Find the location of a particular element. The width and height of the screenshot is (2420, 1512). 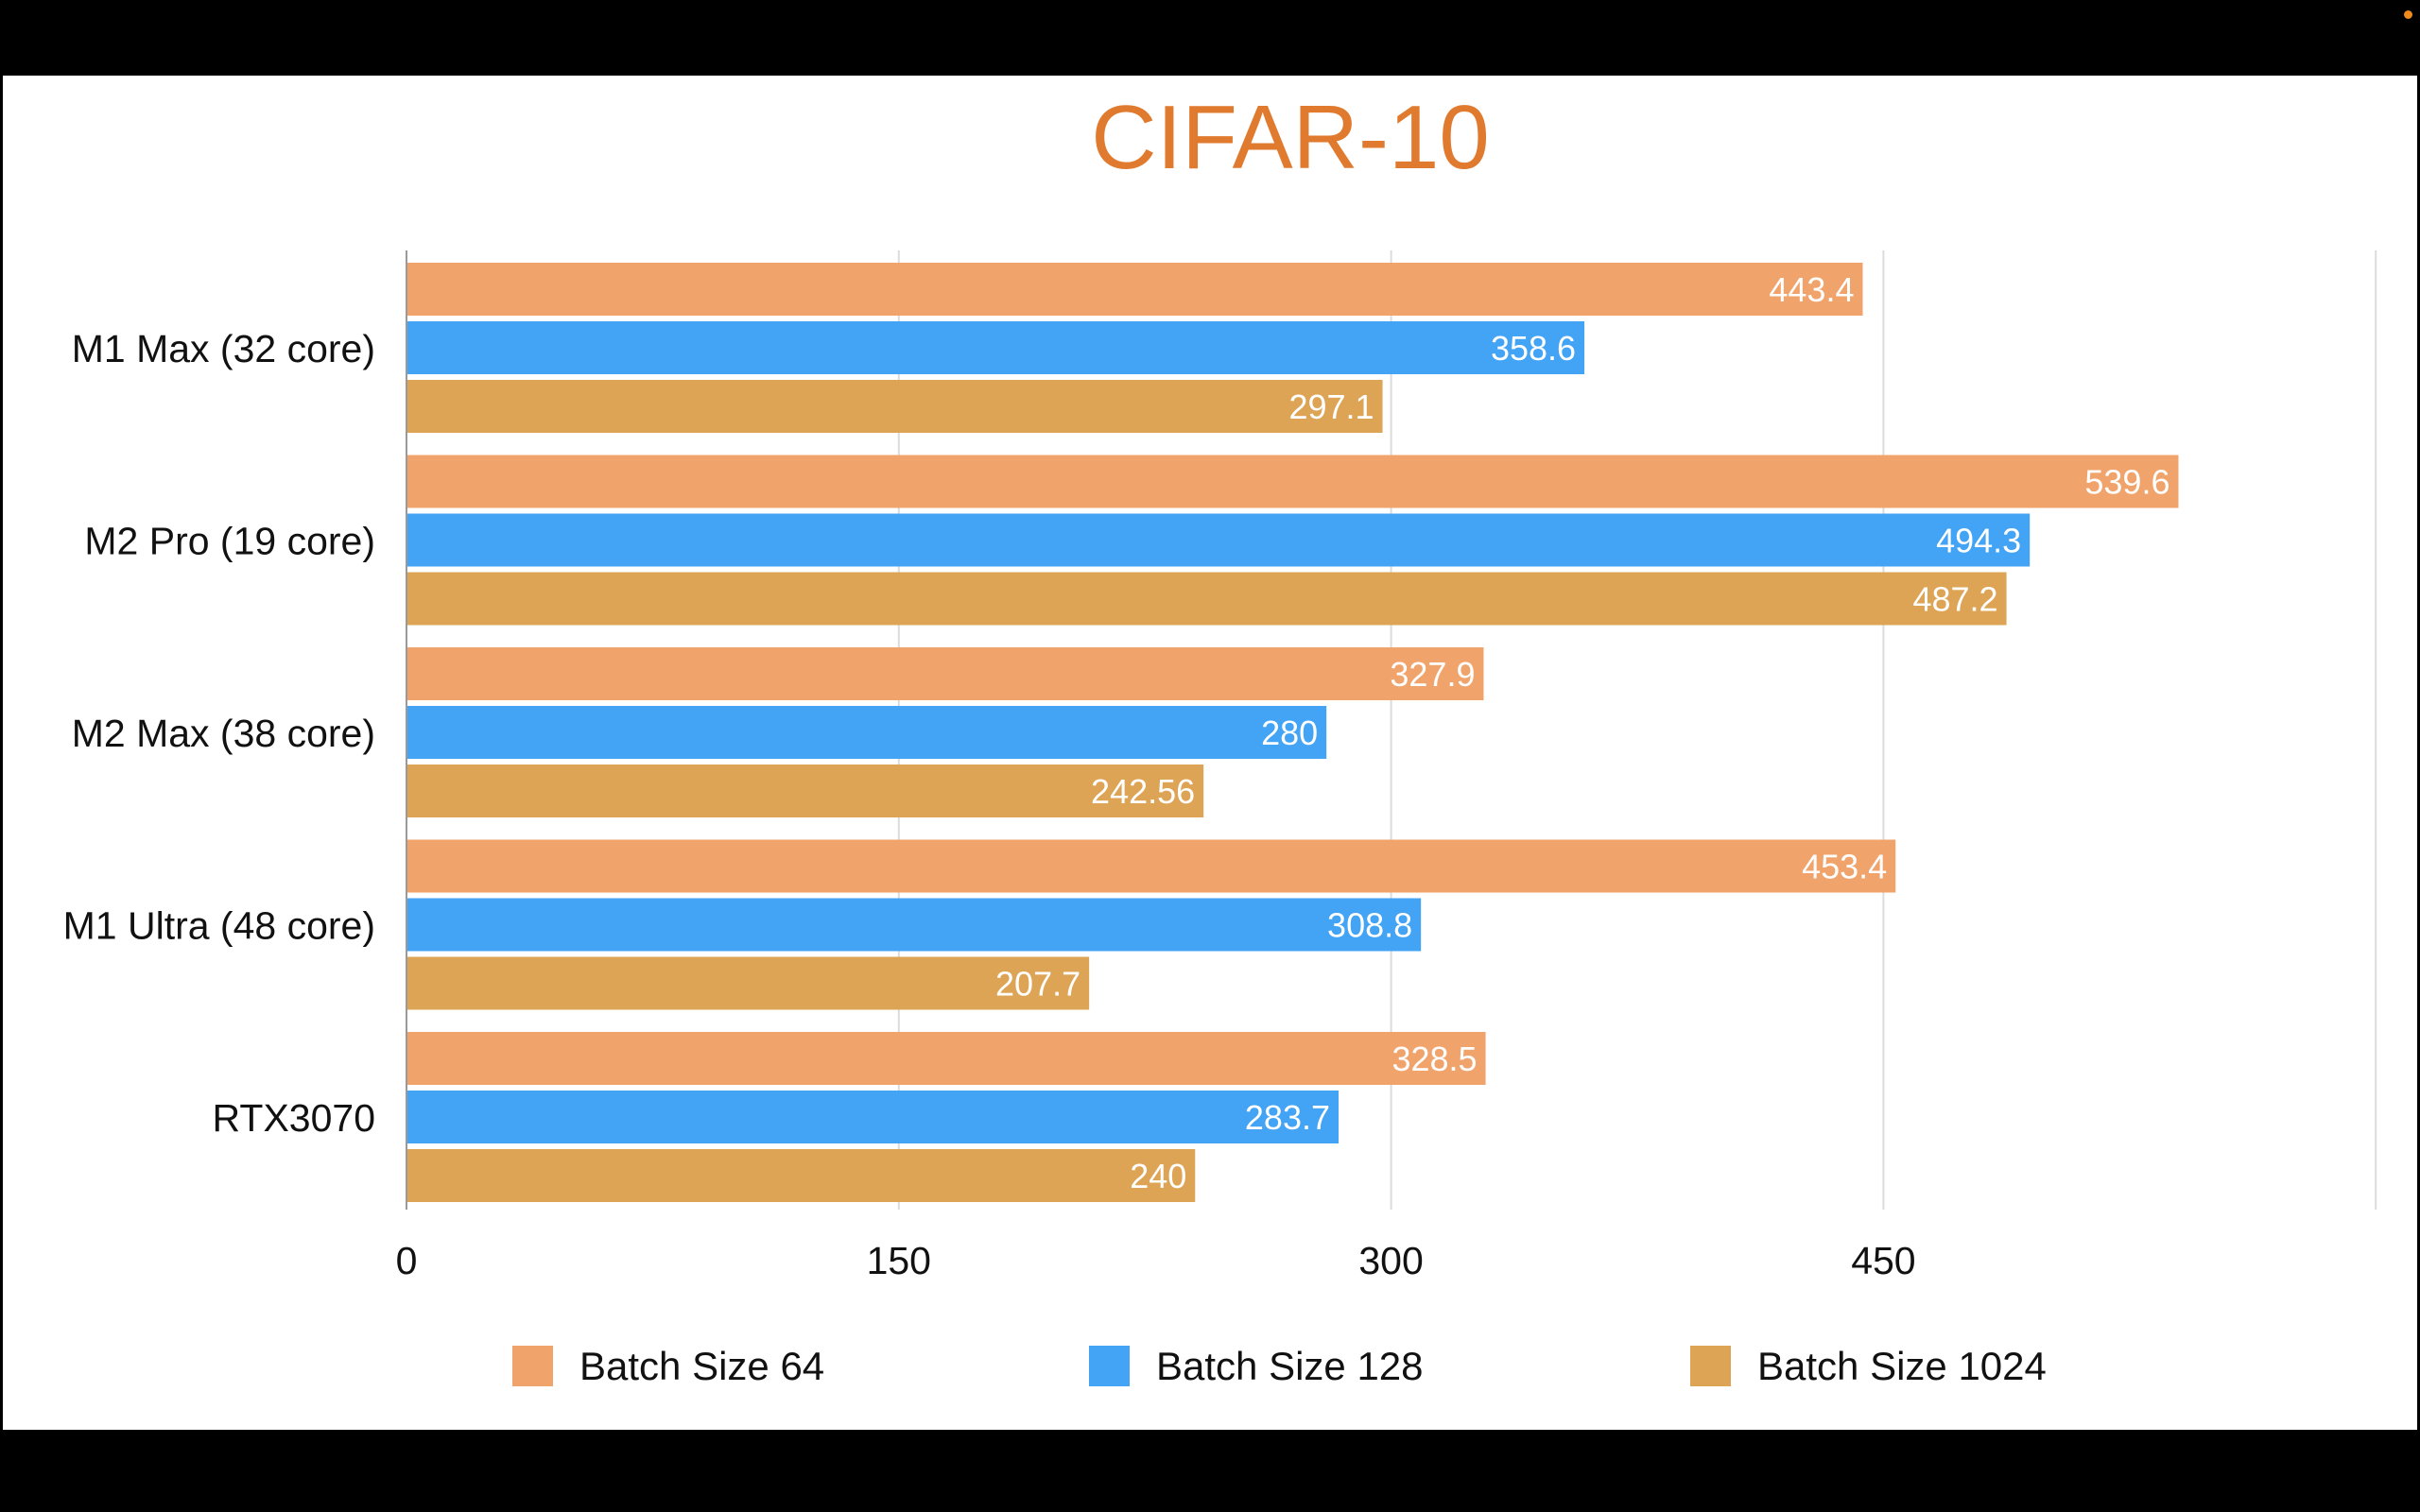

value-label: 453.4 is located at coordinates (1844, 867).